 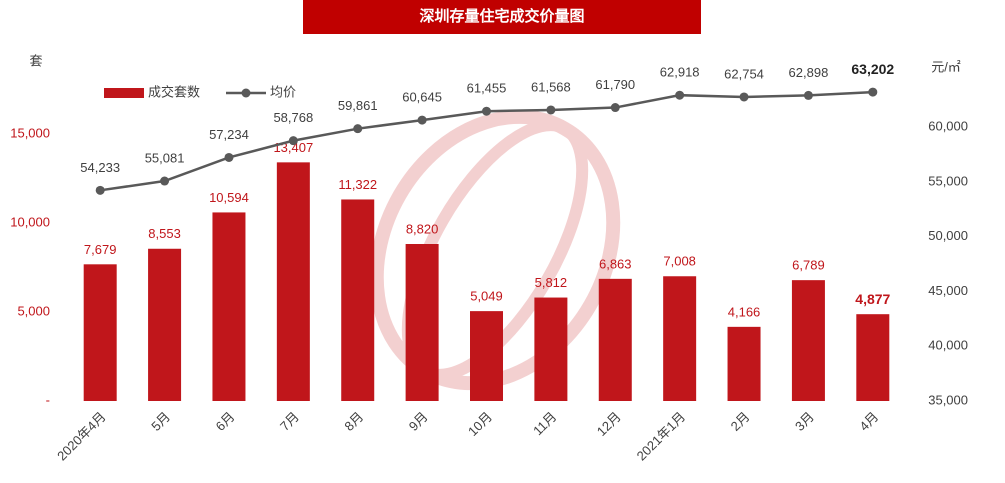 I want to click on title-banner, so click(x=502, y=17).